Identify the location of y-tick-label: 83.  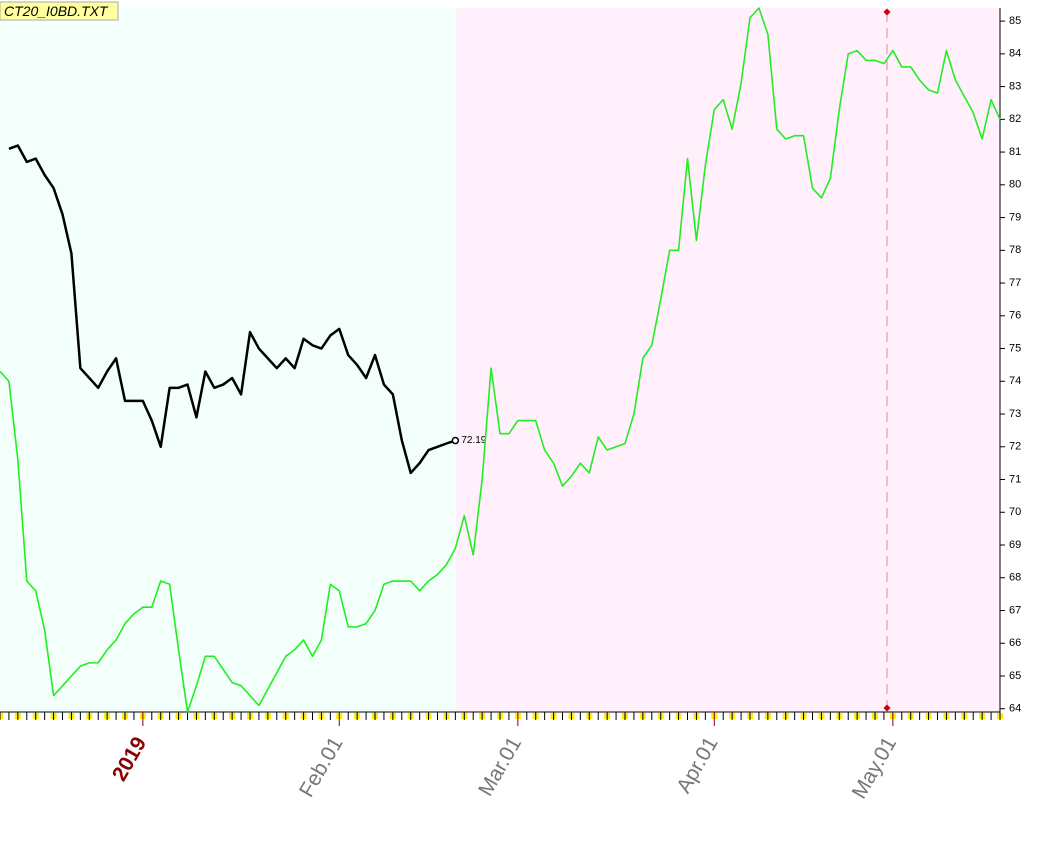
(1015, 86).